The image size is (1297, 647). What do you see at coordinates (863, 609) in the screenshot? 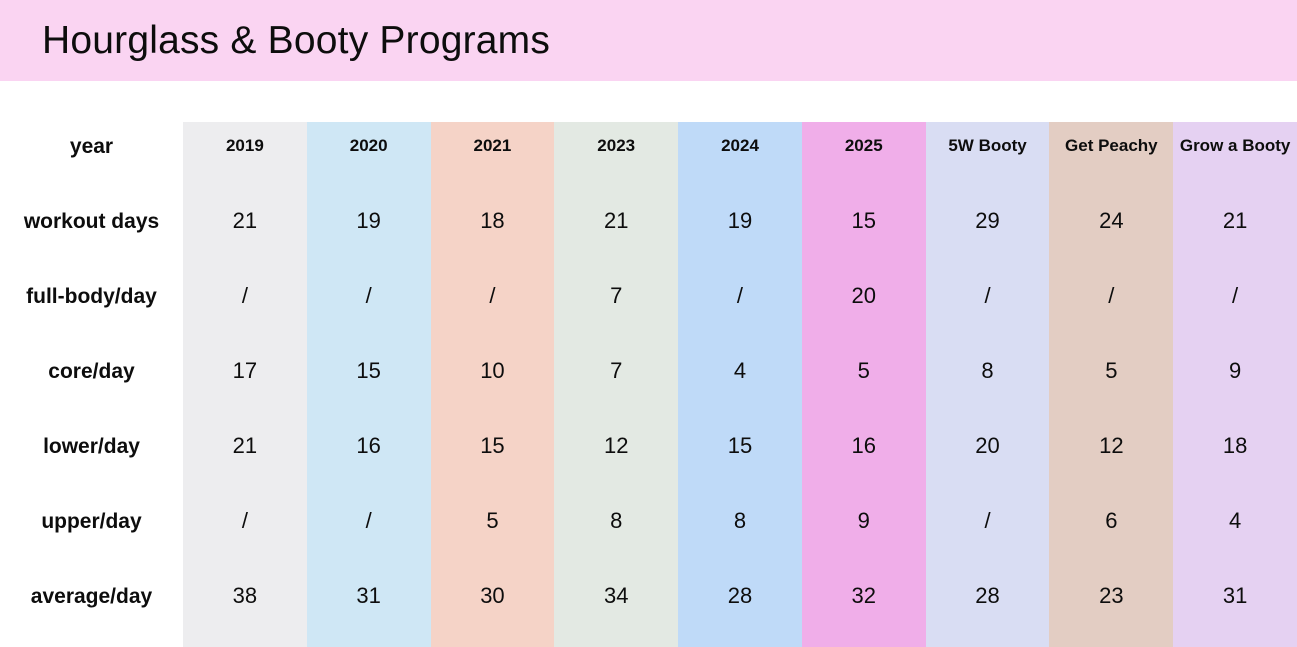
I see `table-cell: 32` at bounding box center [863, 609].